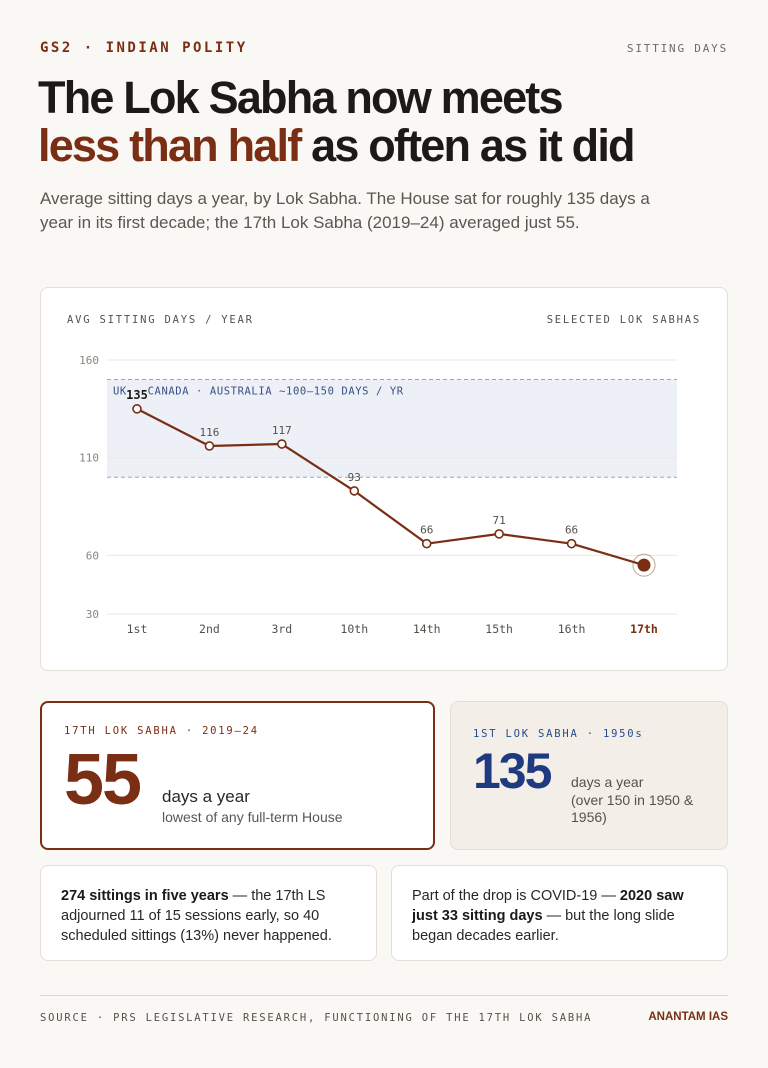  What do you see at coordinates (281, 629) in the screenshot?
I see `x-tick-label: 3rd` at bounding box center [281, 629].